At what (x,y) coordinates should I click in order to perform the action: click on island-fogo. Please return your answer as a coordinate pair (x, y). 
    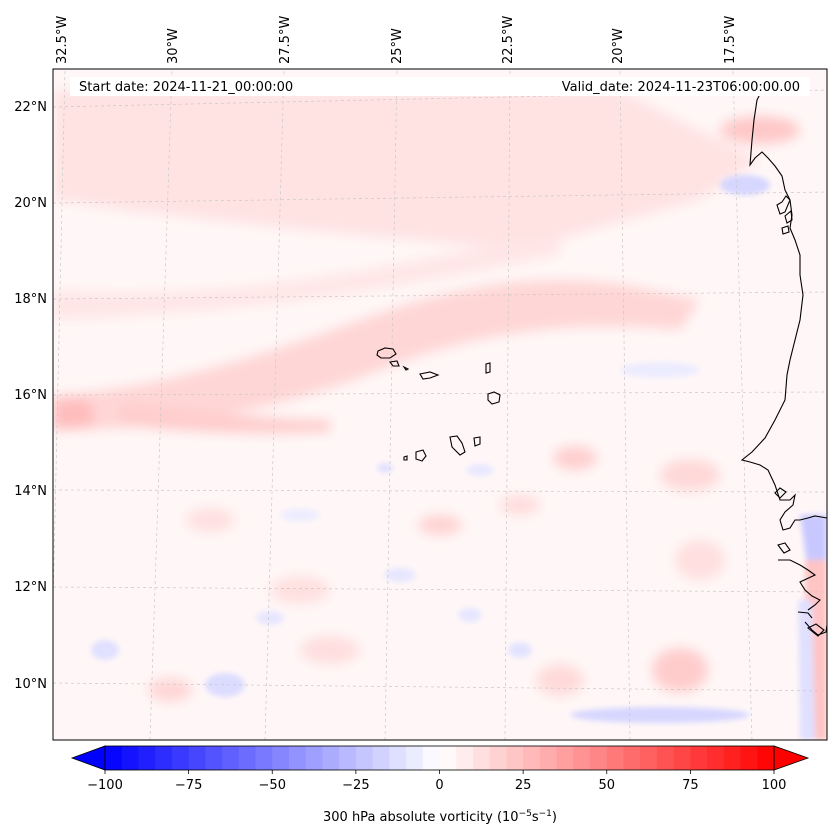
    Looking at the image, I should click on (421, 455).